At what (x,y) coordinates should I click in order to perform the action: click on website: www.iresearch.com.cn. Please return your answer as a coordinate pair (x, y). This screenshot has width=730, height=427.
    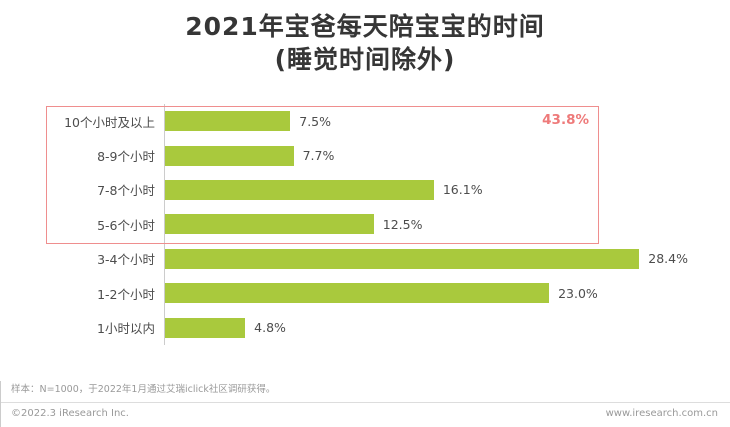
    Looking at the image, I should click on (661, 413).